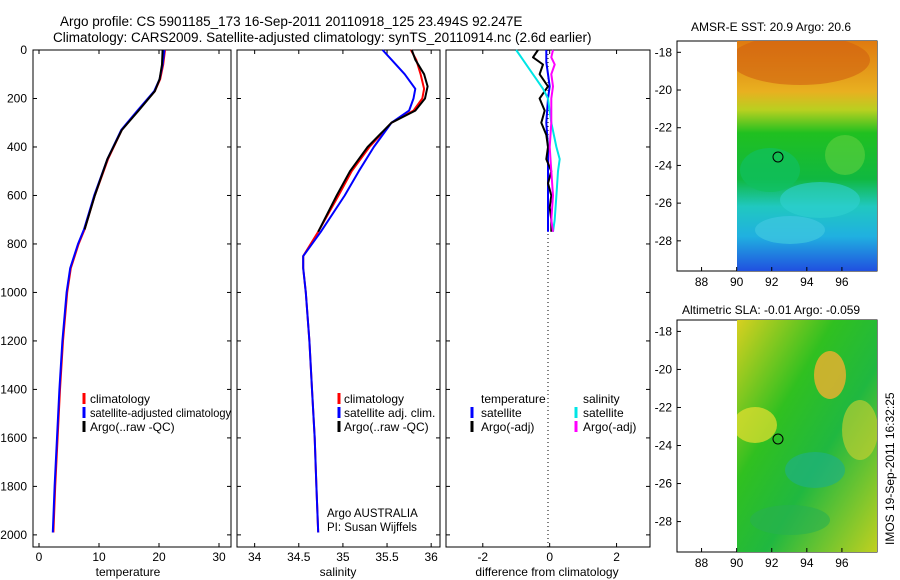  Describe the element at coordinates (548, 141) in the screenshot. I see `series-line-temperature-satellite` at that location.